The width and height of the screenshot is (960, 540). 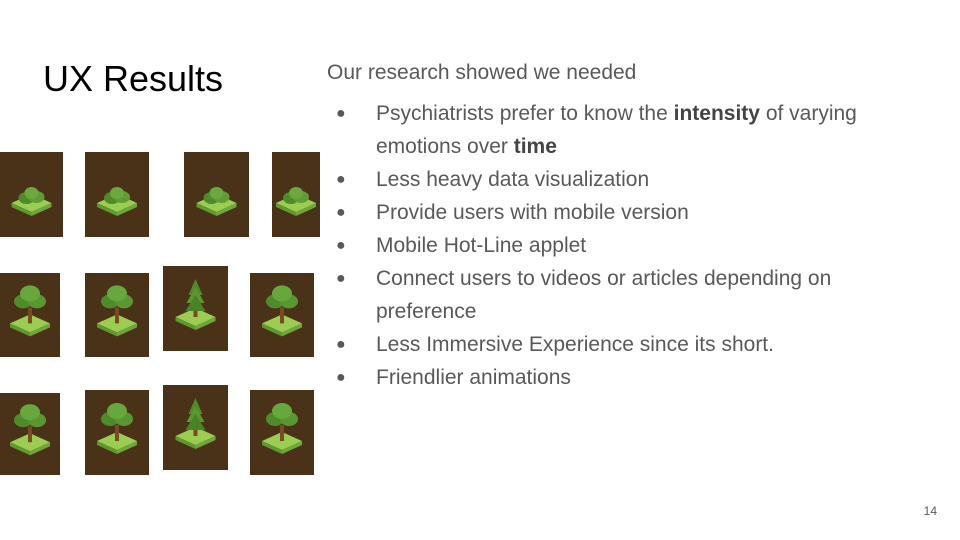 I want to click on bullet-item: ● Mobile Hot-Line applet, so click(x=631, y=245).